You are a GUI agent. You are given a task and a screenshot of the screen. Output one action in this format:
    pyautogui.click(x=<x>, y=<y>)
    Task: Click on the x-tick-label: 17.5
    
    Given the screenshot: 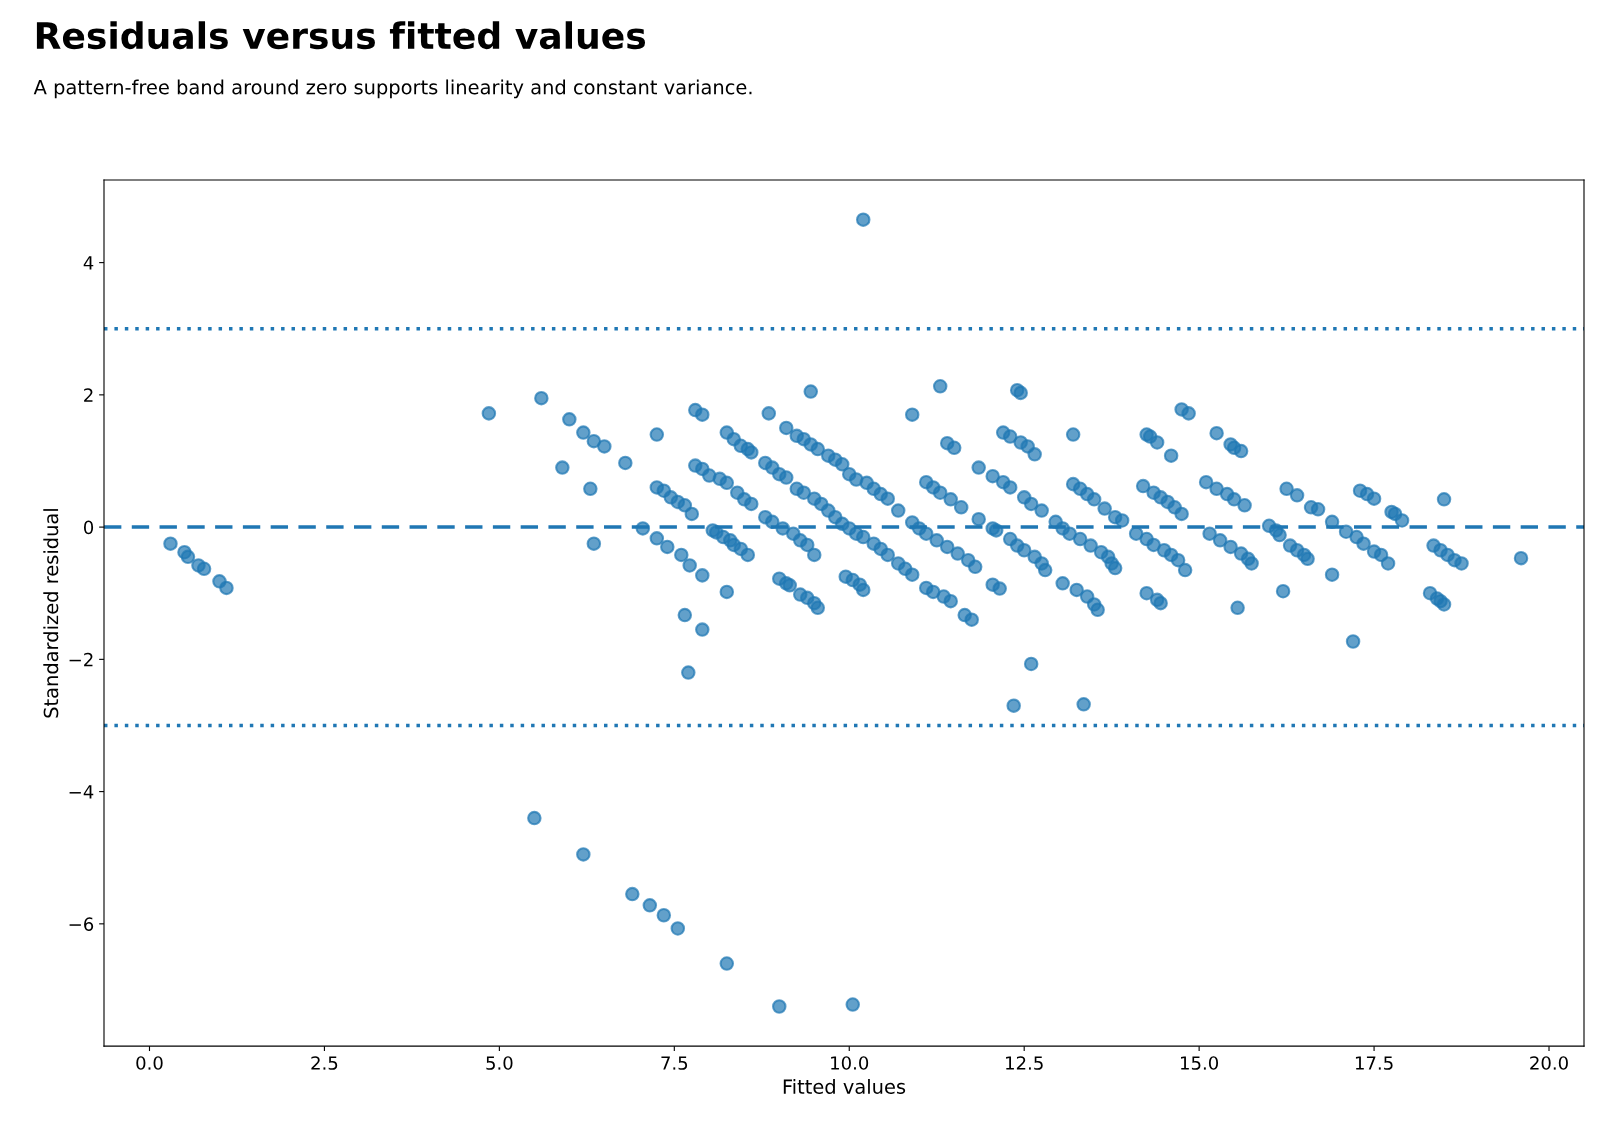 What is the action you would take?
    pyautogui.click(x=1374, y=1063)
    